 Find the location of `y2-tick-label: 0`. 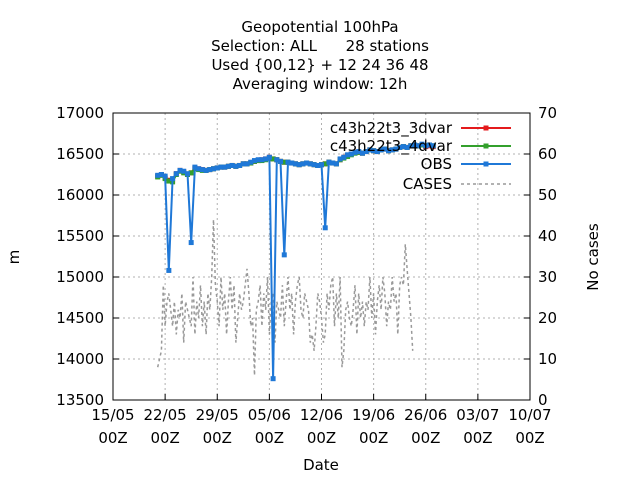

y2-tick-label: 0 is located at coordinates (543, 400).